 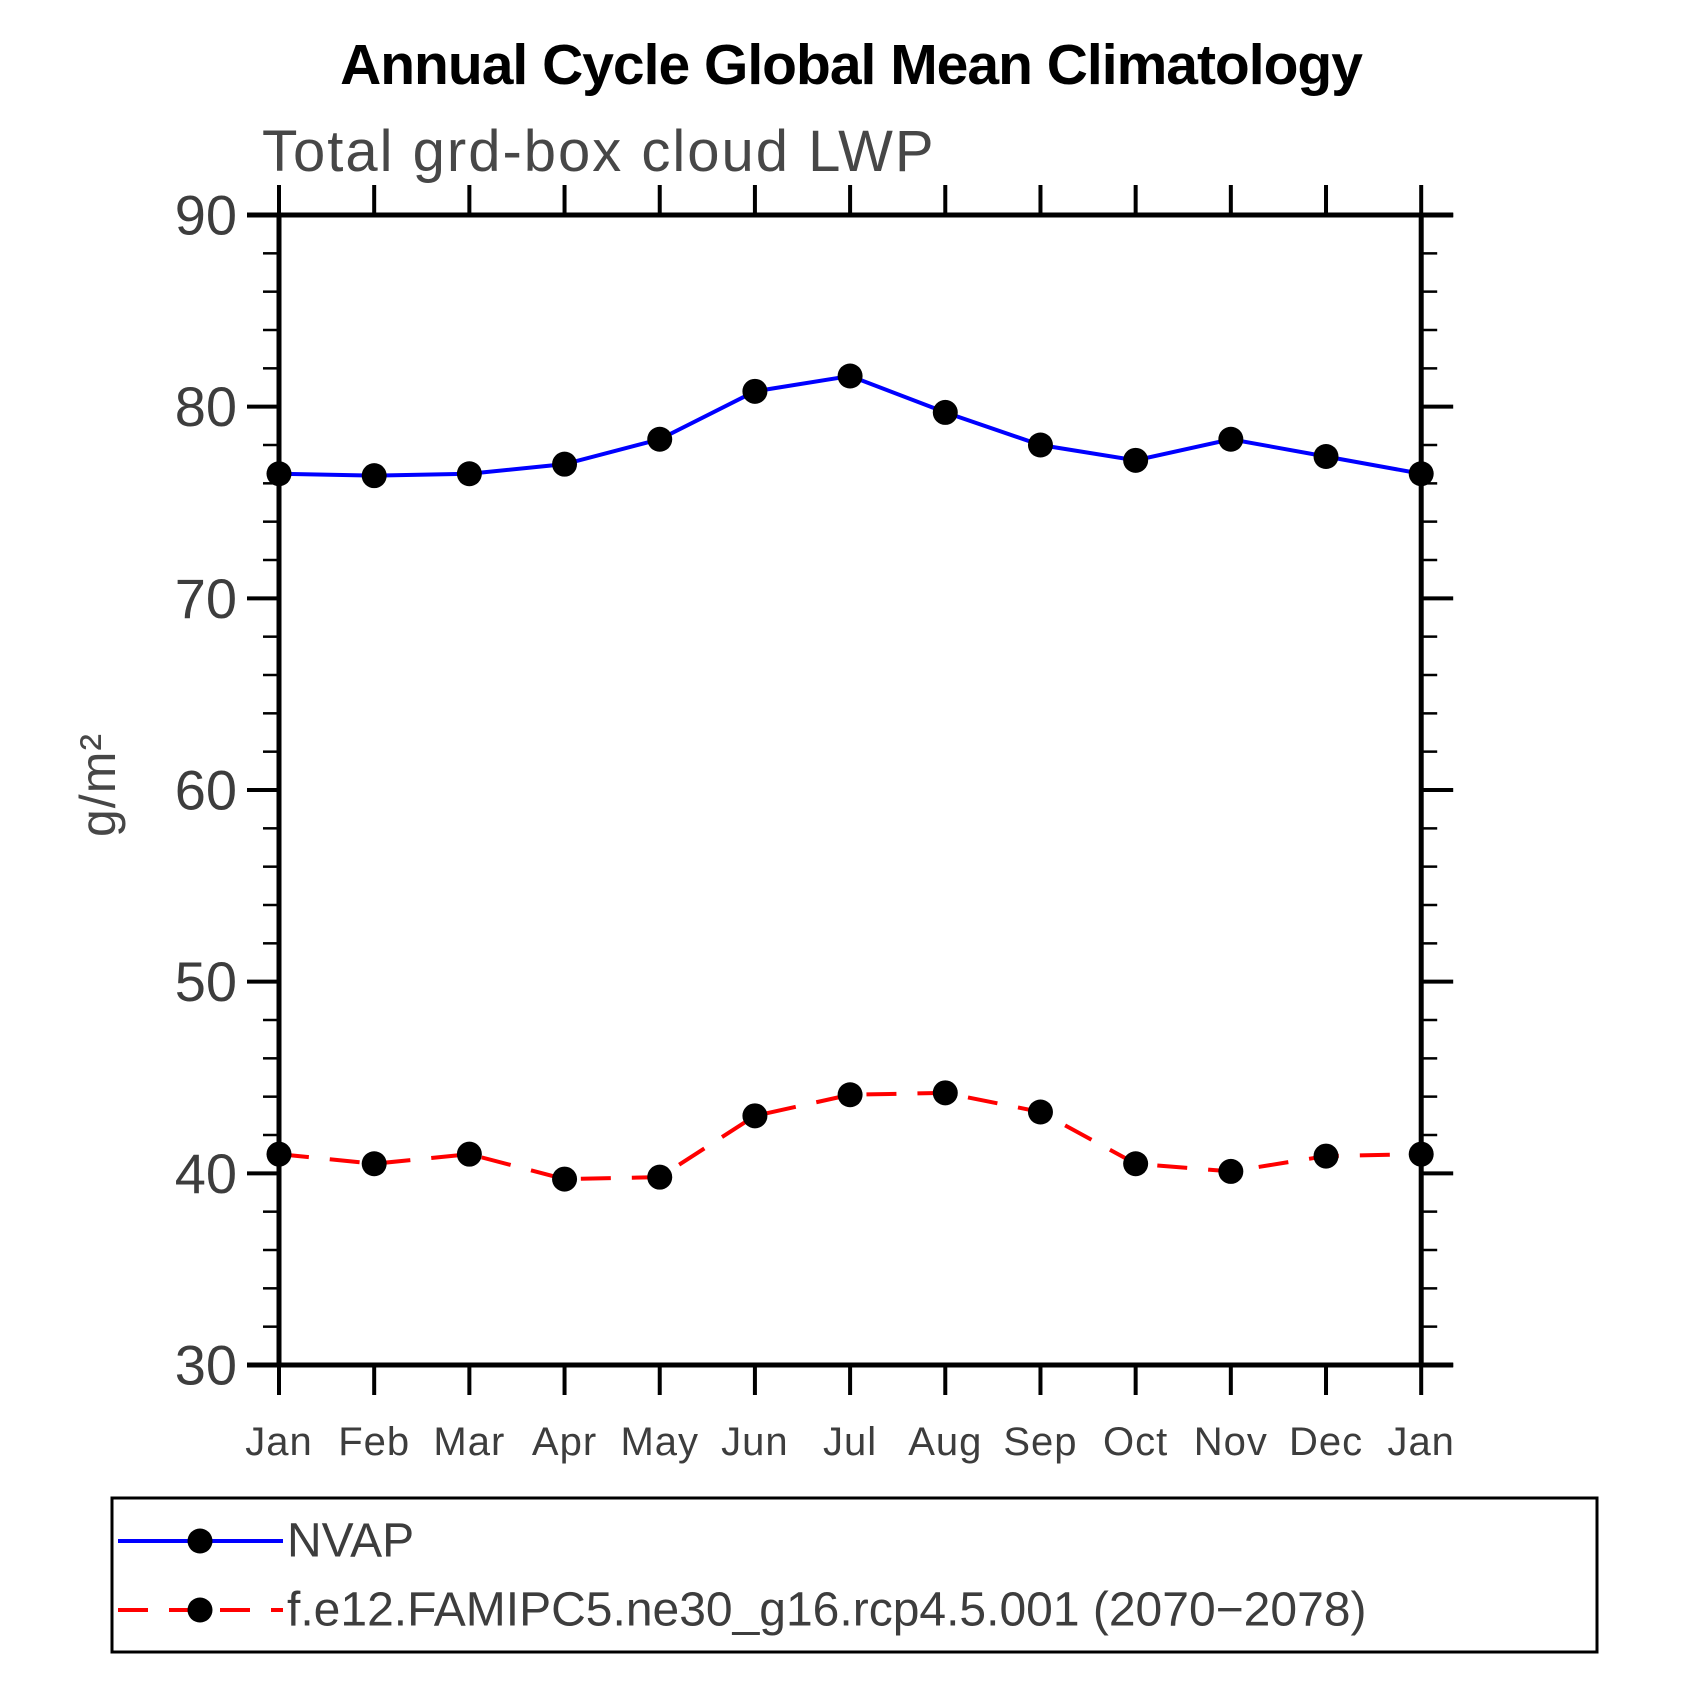 What do you see at coordinates (1326, 1442) in the screenshot?
I see `x-tick-label: Dec` at bounding box center [1326, 1442].